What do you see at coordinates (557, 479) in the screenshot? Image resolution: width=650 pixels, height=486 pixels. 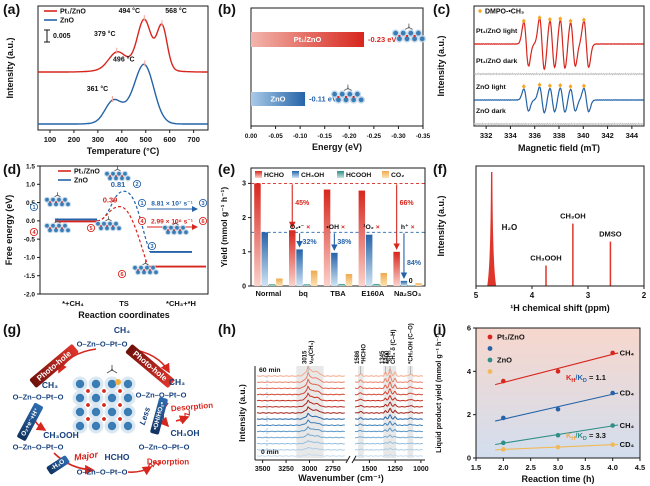 I see `x-axis-label: Reaction time (h)` at bounding box center [557, 479].